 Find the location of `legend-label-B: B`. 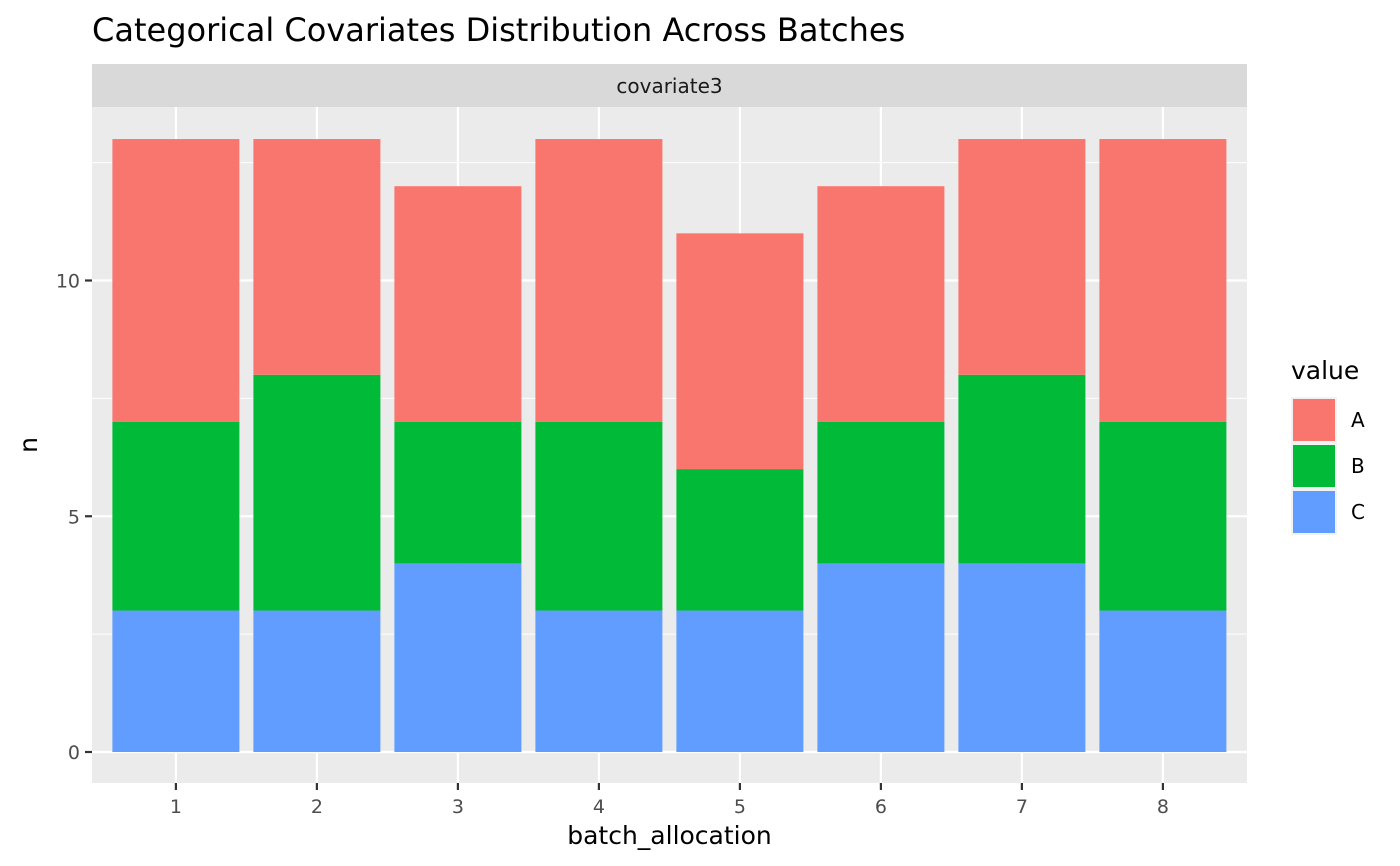

legend-label-B: B is located at coordinates (1358, 466).